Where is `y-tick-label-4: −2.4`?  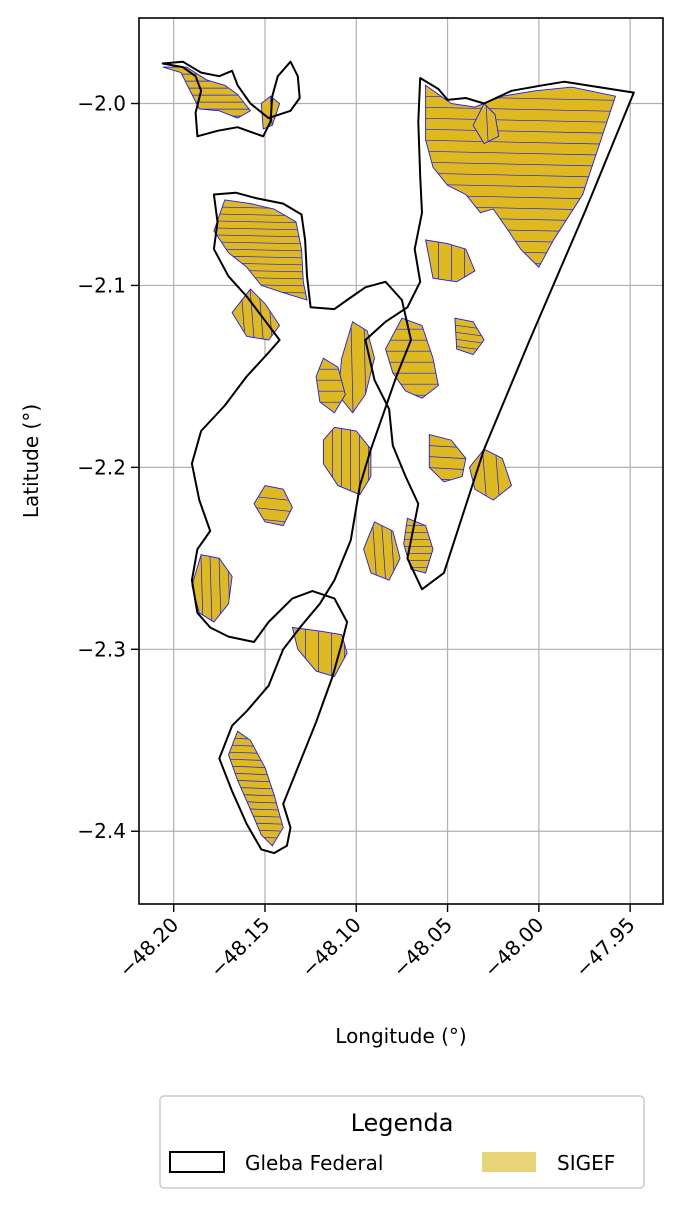 y-tick-label-4: −2.4 is located at coordinates (101, 831).